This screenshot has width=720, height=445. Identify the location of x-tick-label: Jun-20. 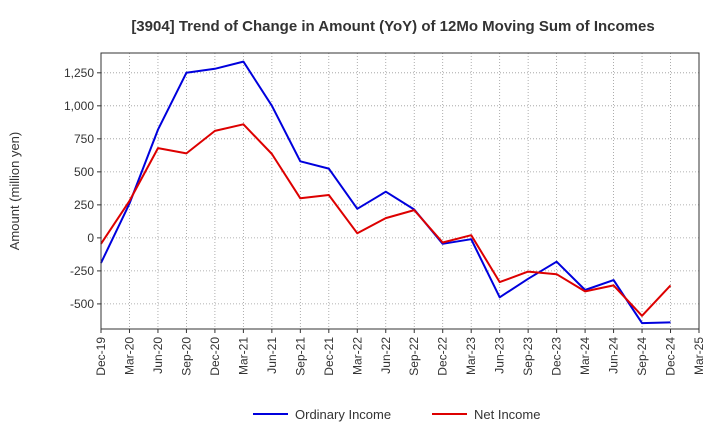
(158, 355).